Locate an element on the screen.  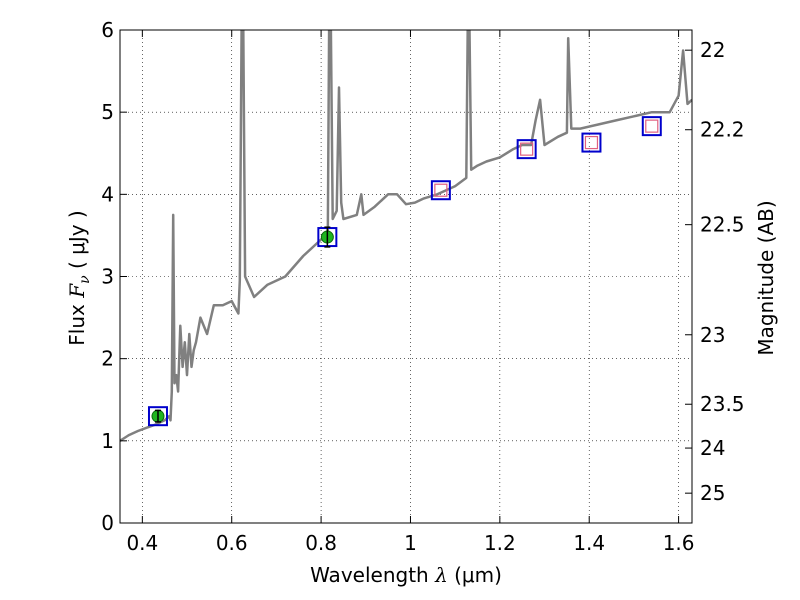
y2-tick-label: 24 is located at coordinates (712, 448).